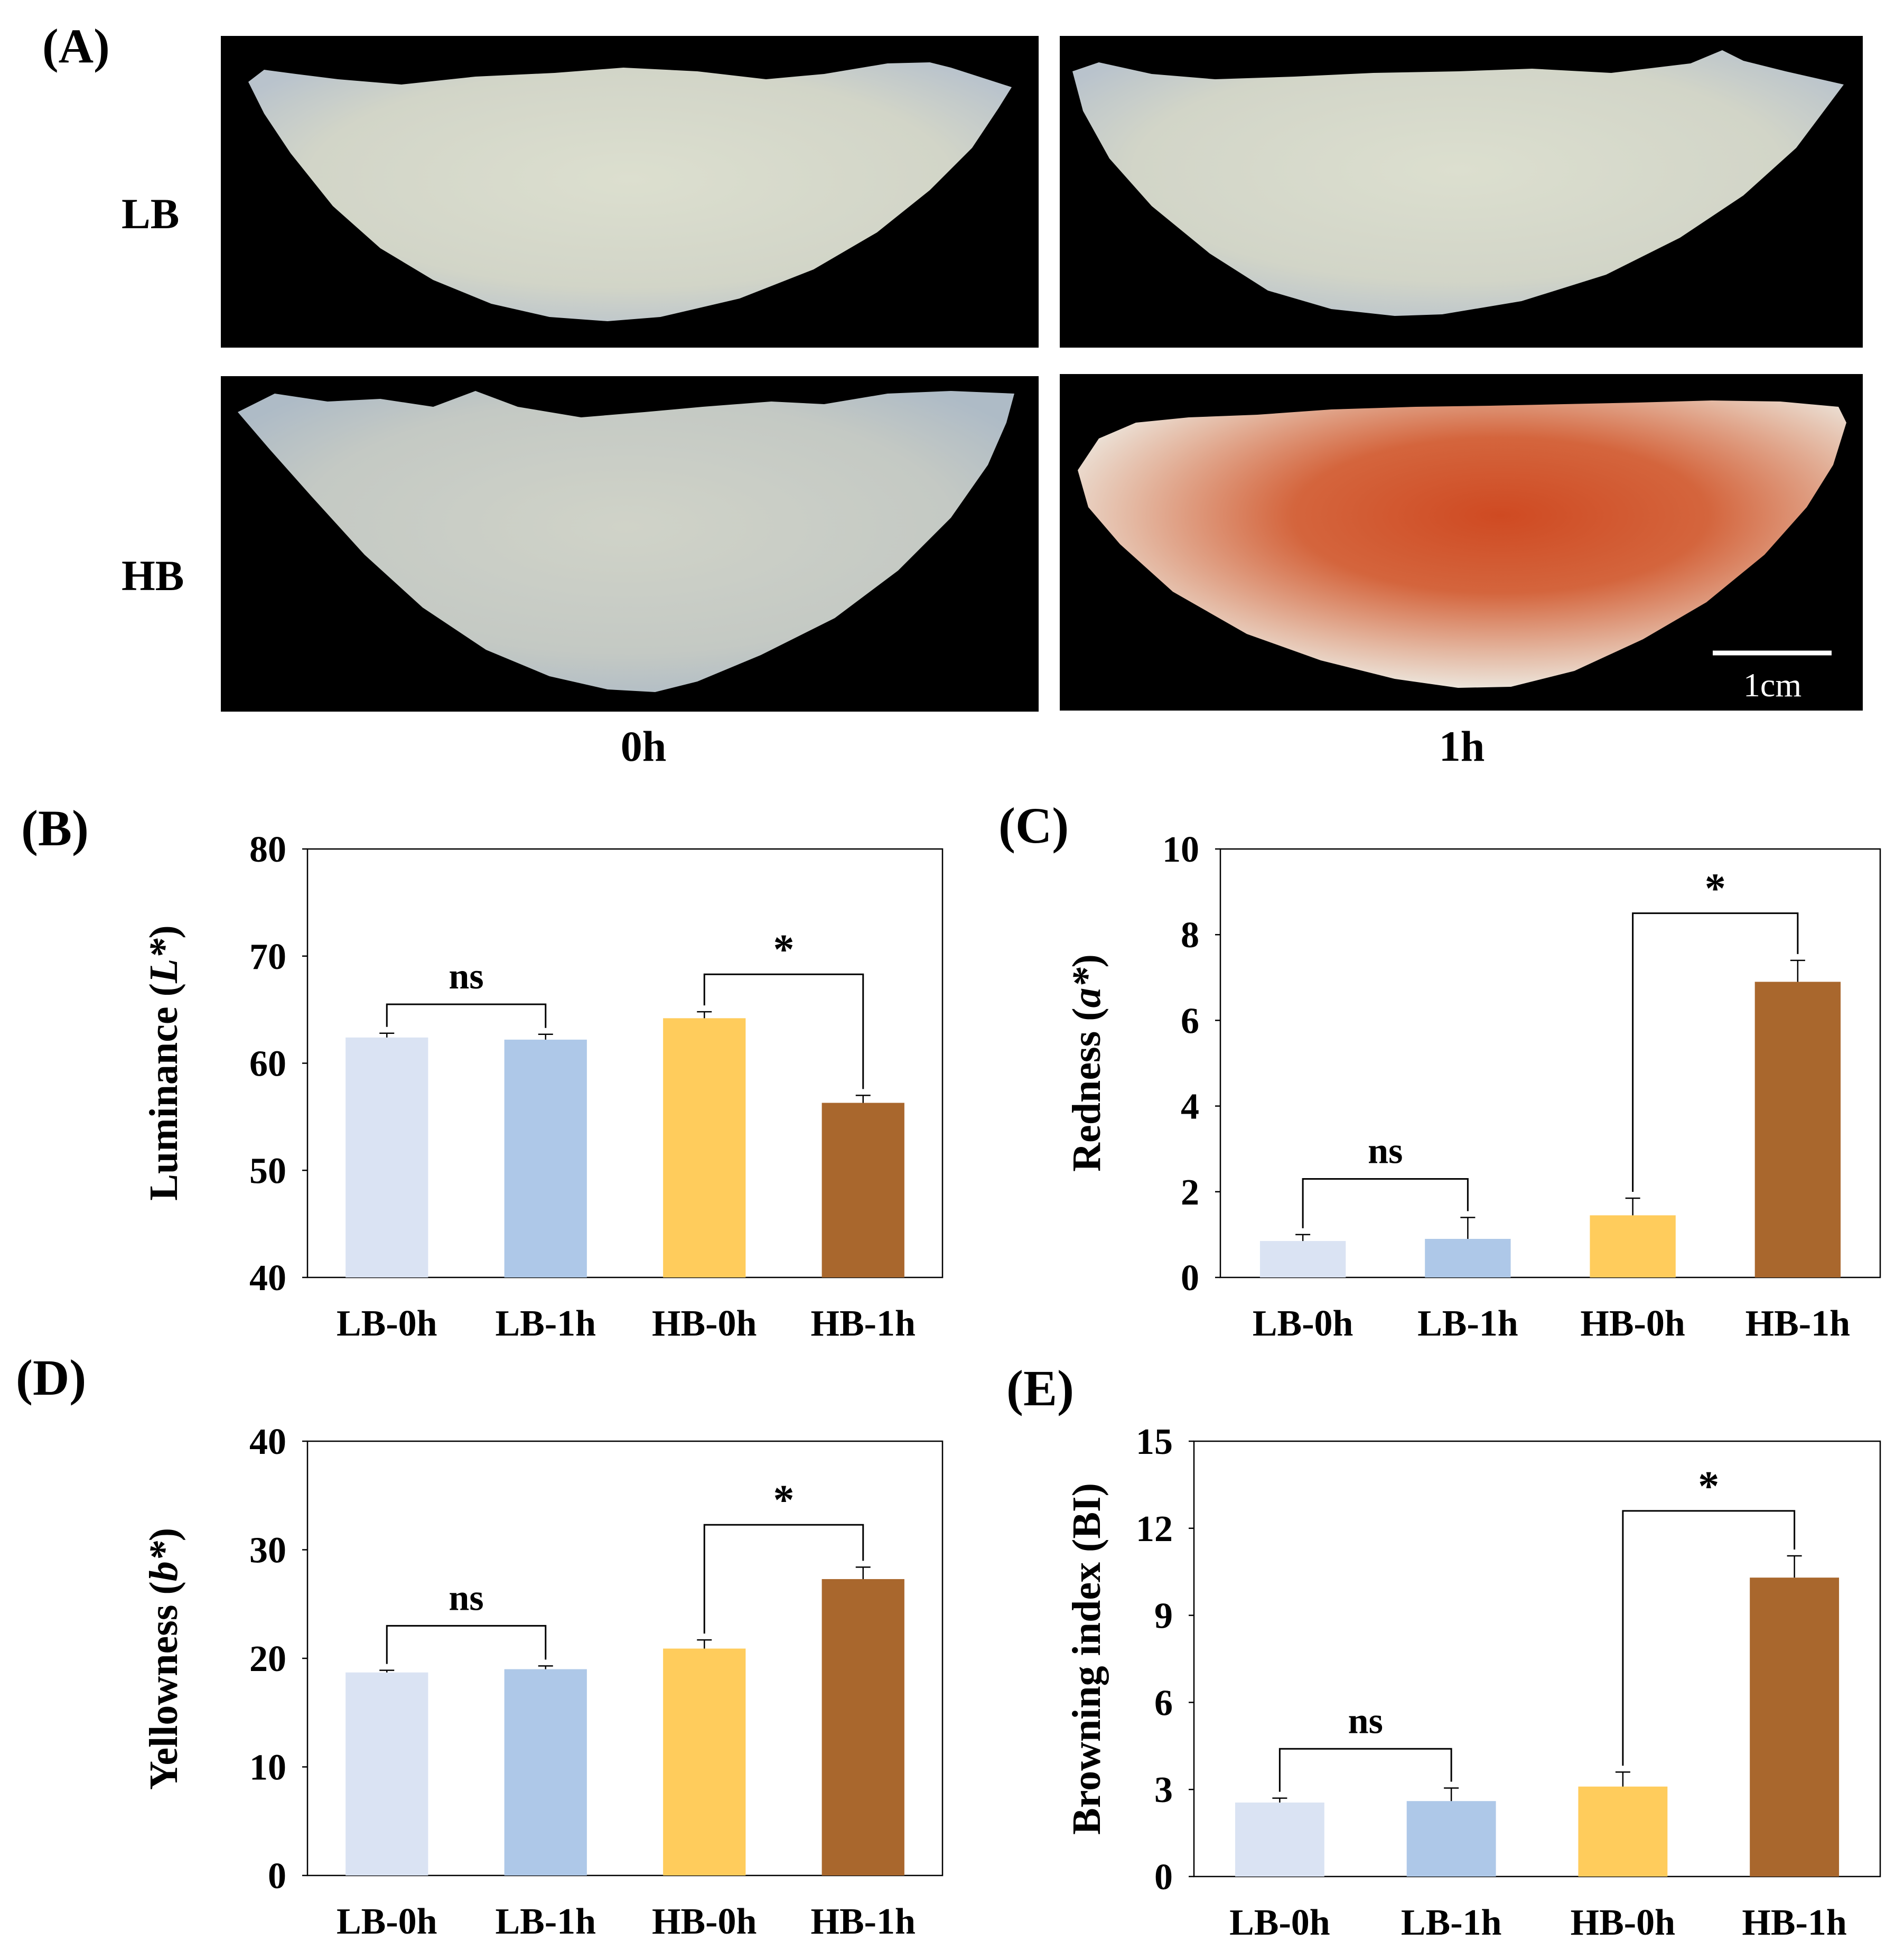 This screenshot has width=1895, height=1960. I want to click on y-tick-label: 2, so click(1190, 1192).